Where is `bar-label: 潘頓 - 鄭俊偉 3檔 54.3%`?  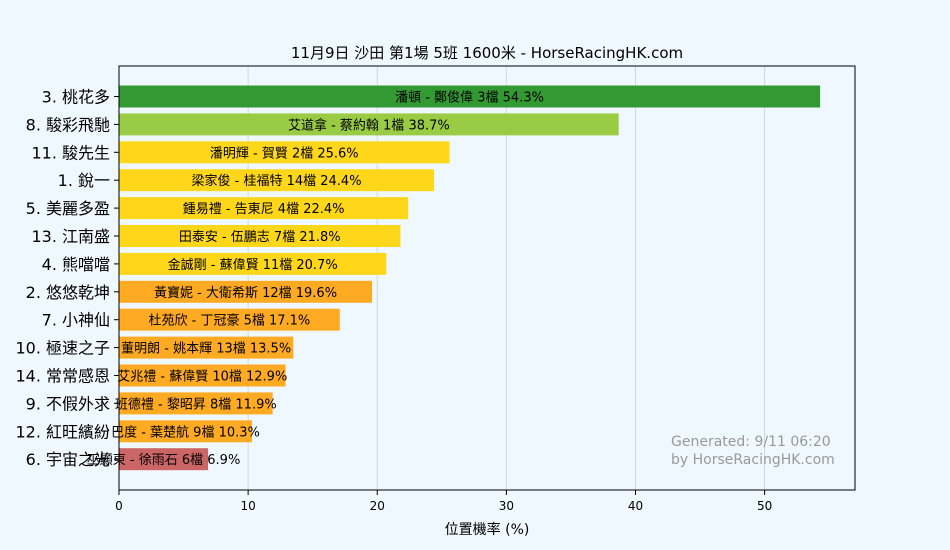
bar-label: 潘頓 - 鄭俊偉 3檔 54.3% is located at coordinates (469, 98).